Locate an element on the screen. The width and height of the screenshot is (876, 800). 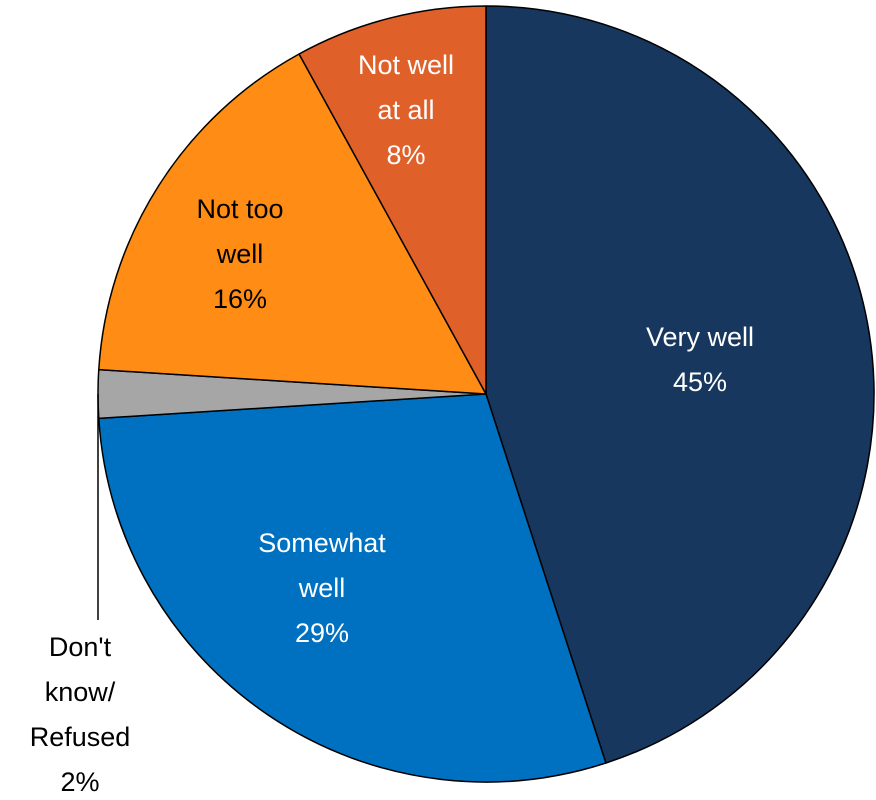
slice-label-line: 16% is located at coordinates (240, 299).